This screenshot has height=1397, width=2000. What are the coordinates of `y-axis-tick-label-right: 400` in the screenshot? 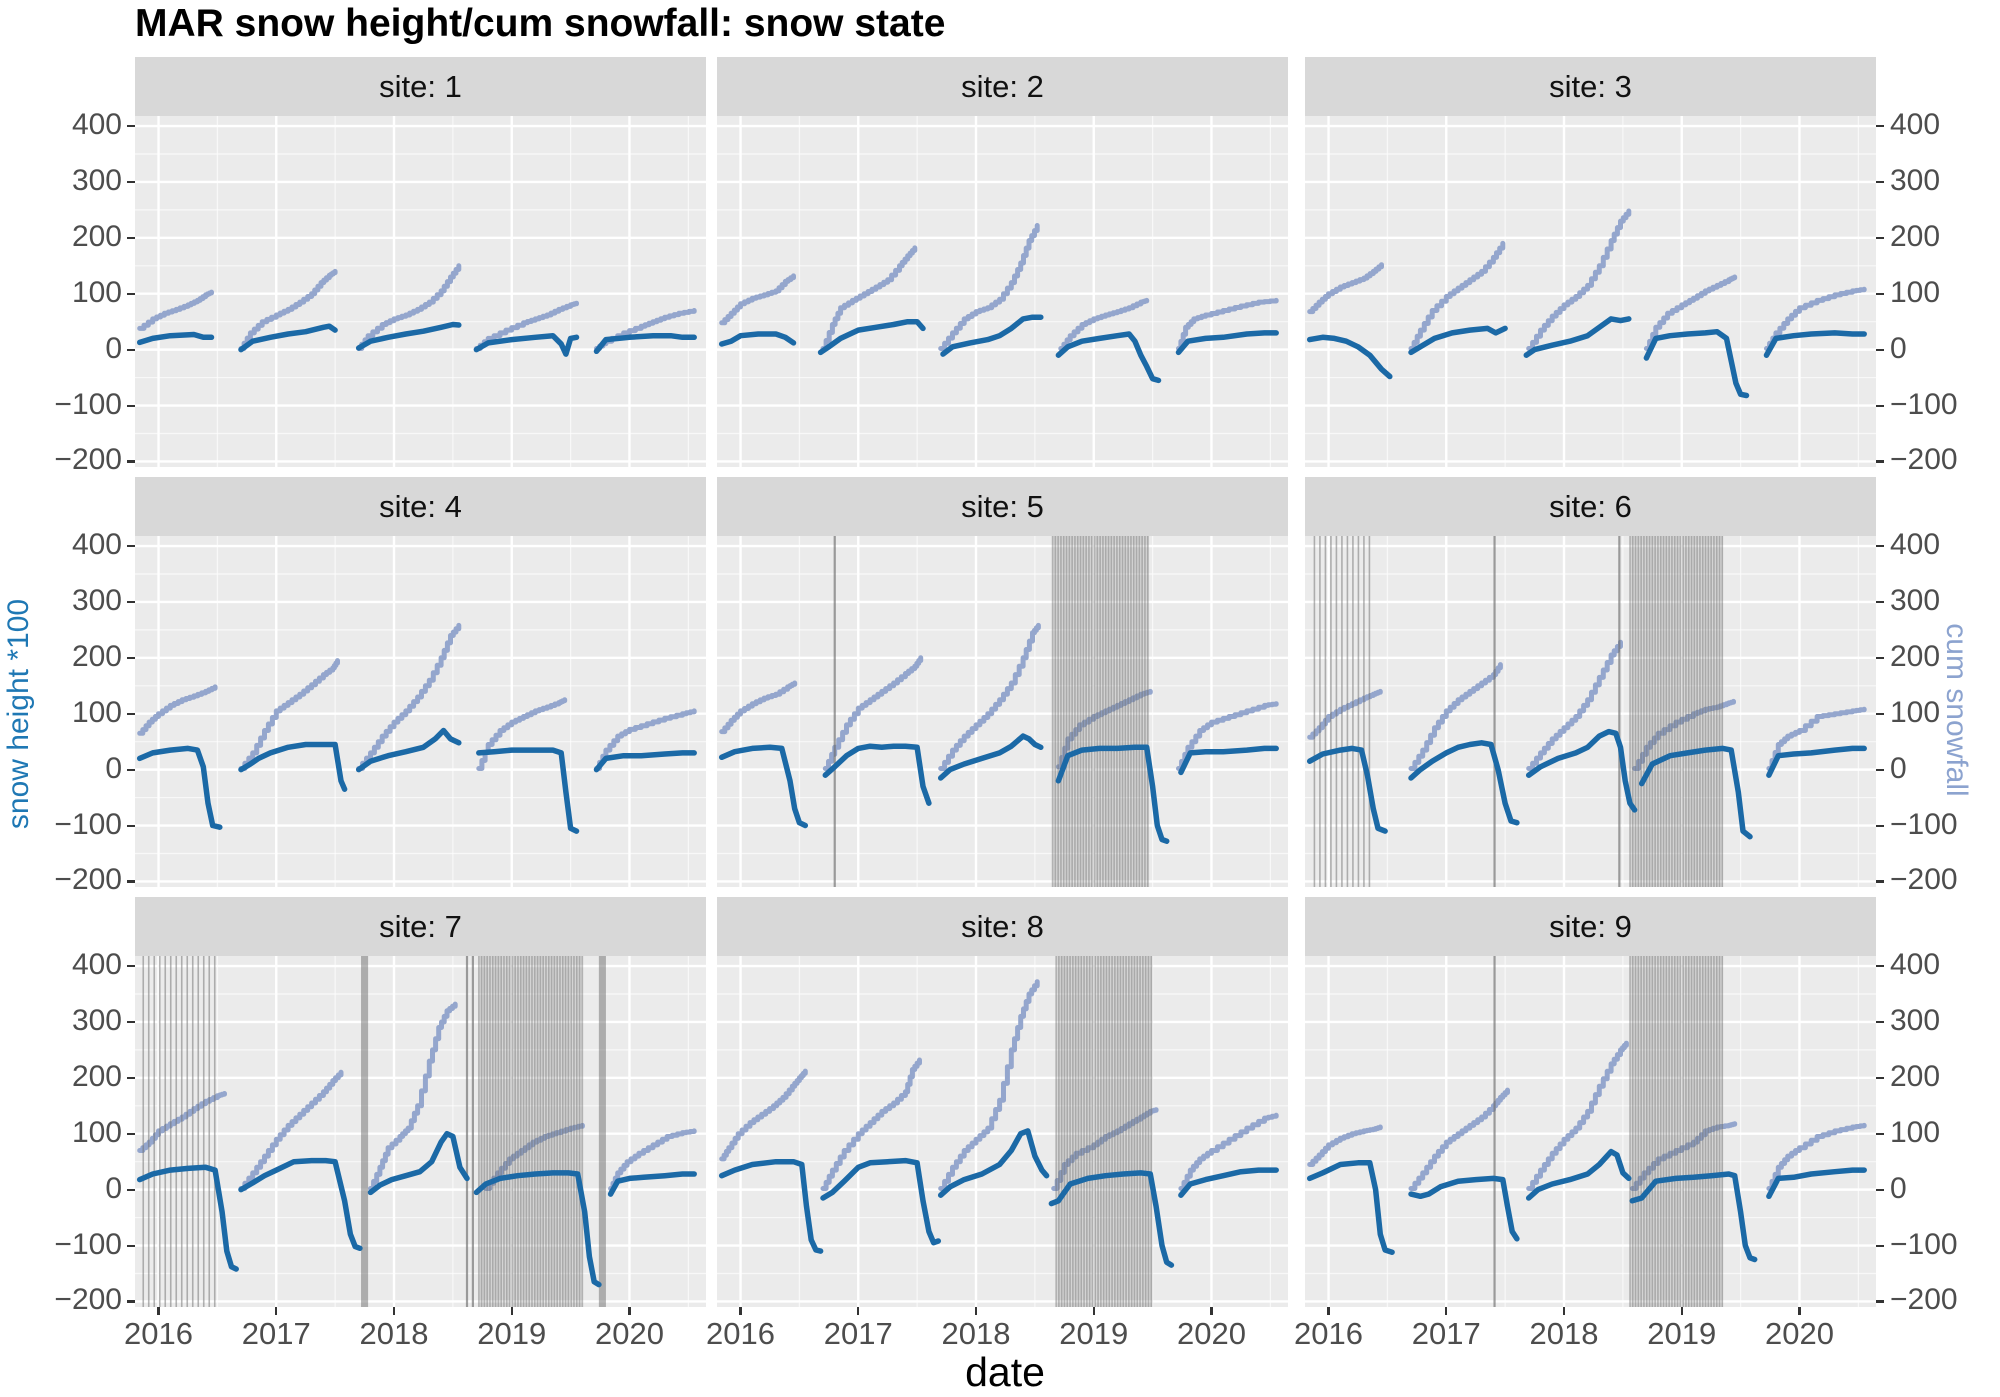 It's located at (1915, 125).